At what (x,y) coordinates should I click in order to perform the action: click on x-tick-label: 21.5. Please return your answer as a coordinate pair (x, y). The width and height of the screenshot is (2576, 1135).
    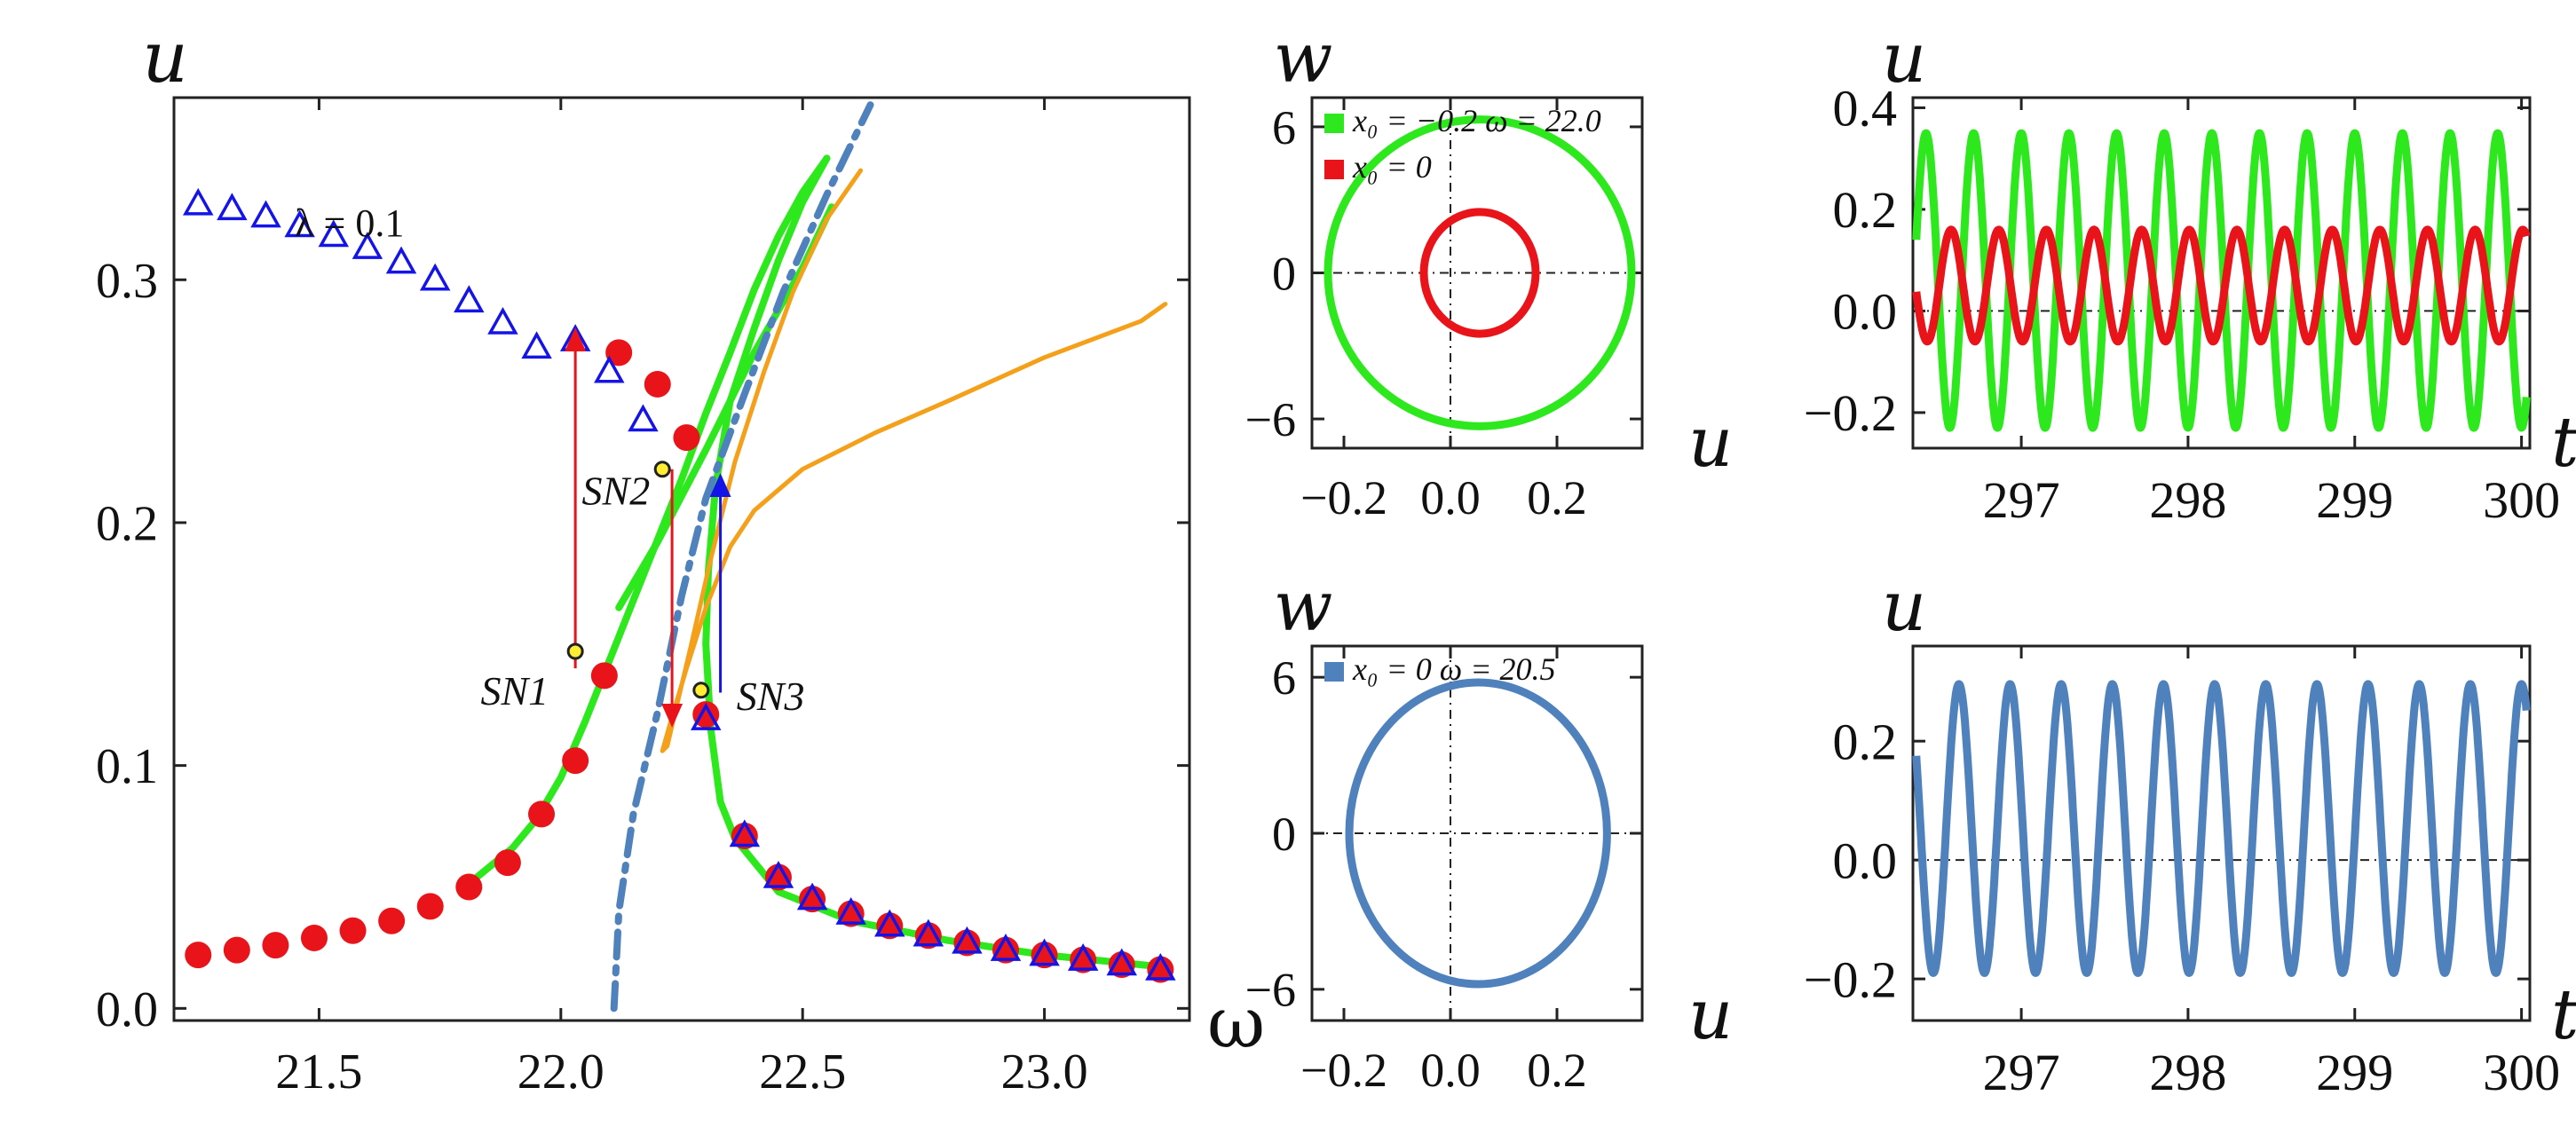
    Looking at the image, I should click on (318, 1072).